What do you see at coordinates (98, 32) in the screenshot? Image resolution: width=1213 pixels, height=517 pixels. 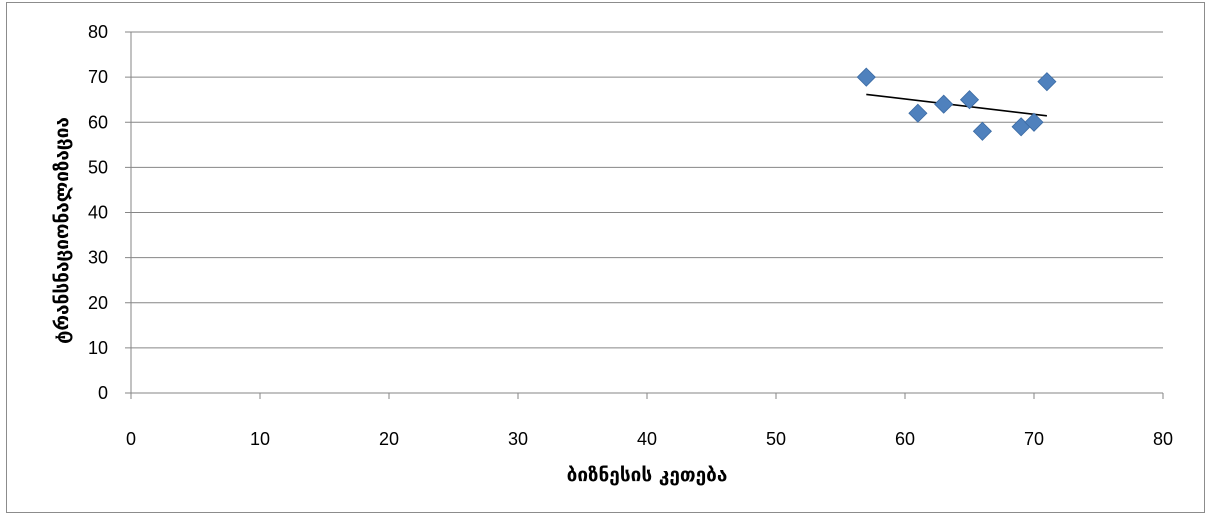 I see `y-tick-label: 80` at bounding box center [98, 32].